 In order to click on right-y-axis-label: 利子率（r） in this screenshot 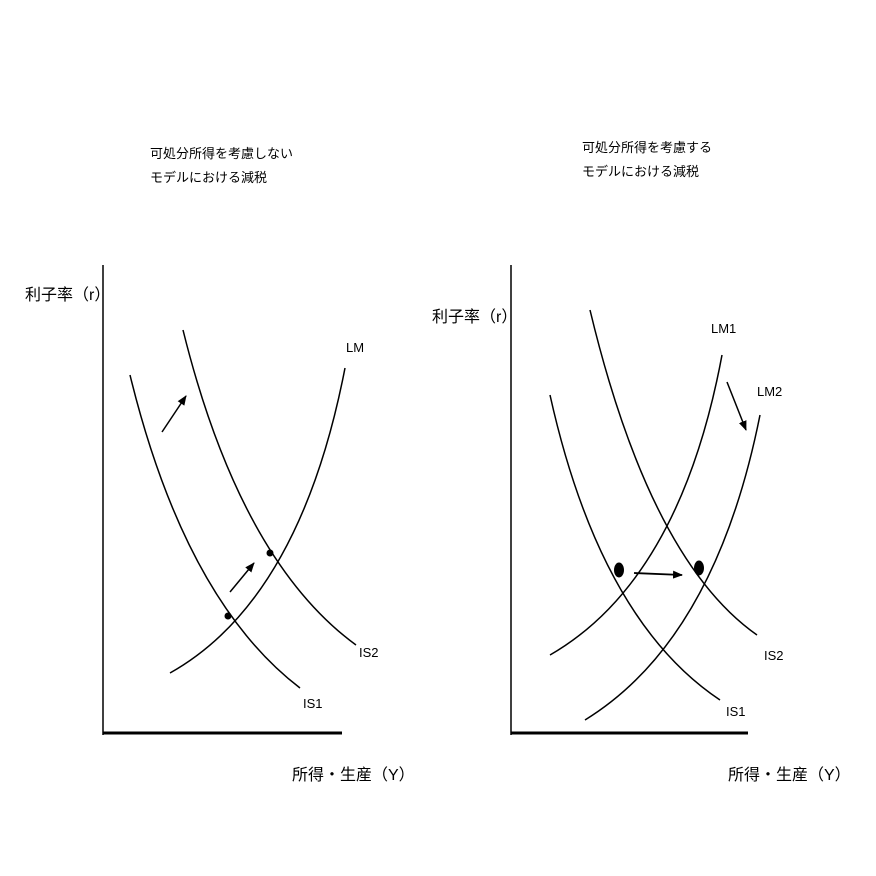, I will do `click(474, 317)`.